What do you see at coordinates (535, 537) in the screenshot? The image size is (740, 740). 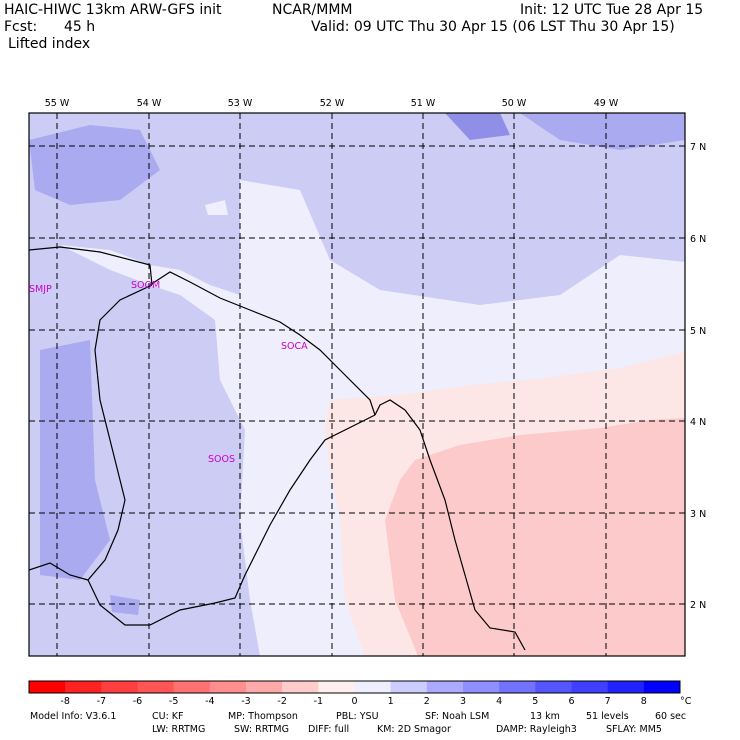 I see `field-pink` at bounding box center [535, 537].